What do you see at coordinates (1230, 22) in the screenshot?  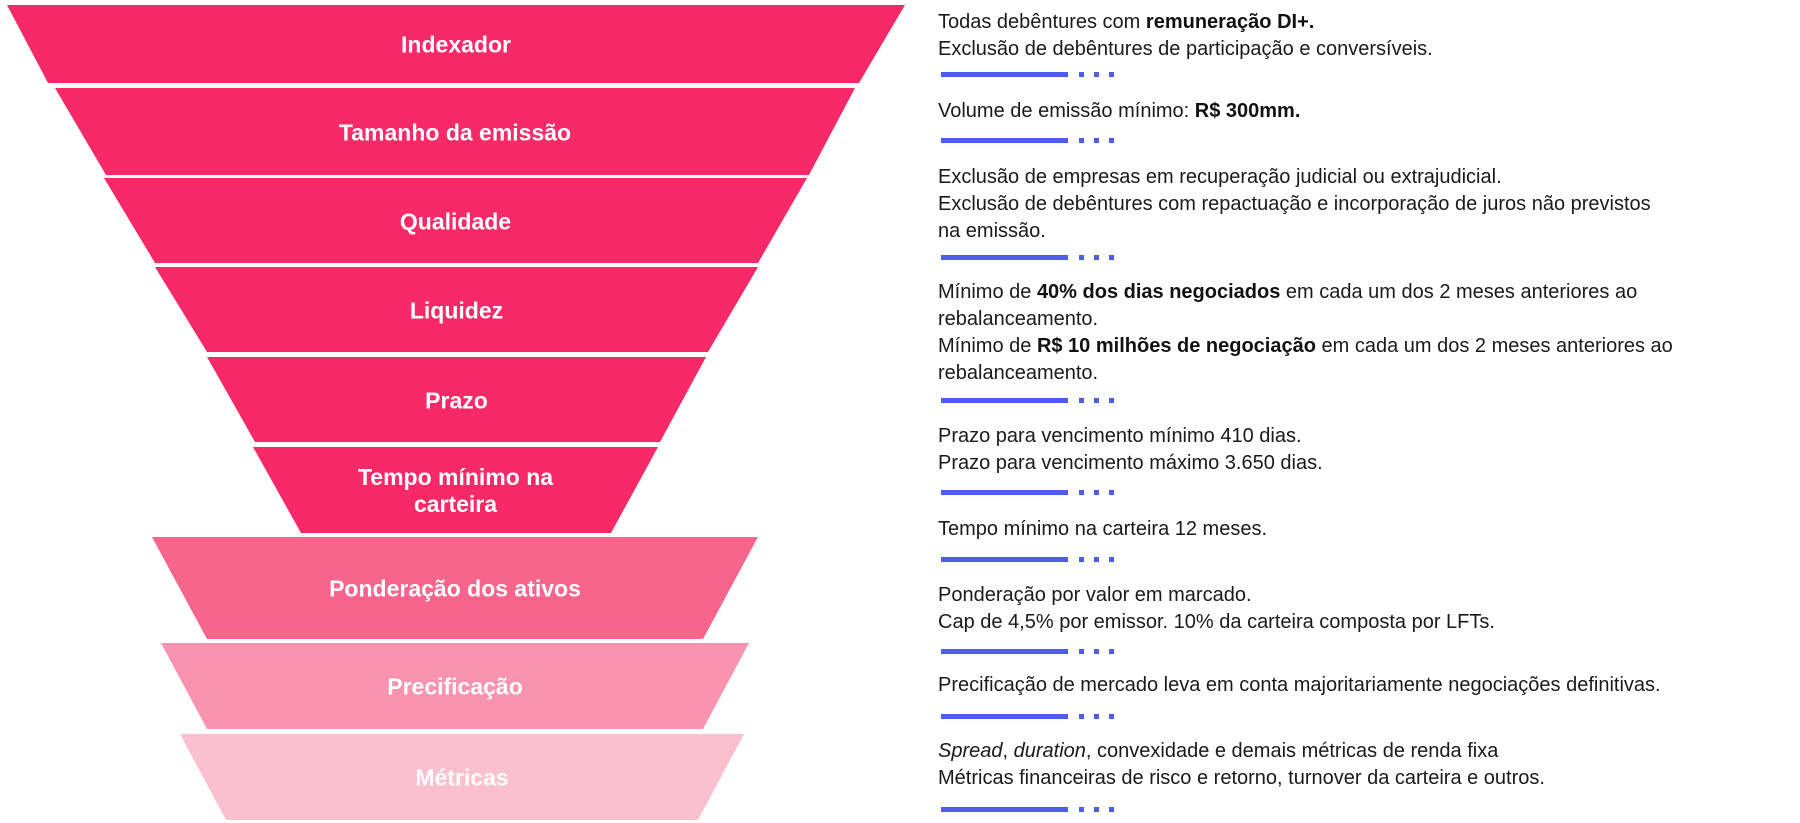 I see `bold-text: remuneração DI+.` at bounding box center [1230, 22].